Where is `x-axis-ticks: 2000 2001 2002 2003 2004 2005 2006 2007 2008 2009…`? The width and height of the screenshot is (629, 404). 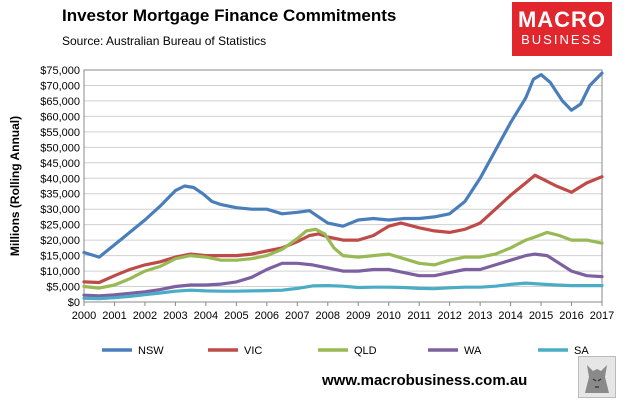 x-axis-ticks: 2000 2001 2002 2003 2004 2005 2006 2007 2008 2009… is located at coordinates (343, 312).